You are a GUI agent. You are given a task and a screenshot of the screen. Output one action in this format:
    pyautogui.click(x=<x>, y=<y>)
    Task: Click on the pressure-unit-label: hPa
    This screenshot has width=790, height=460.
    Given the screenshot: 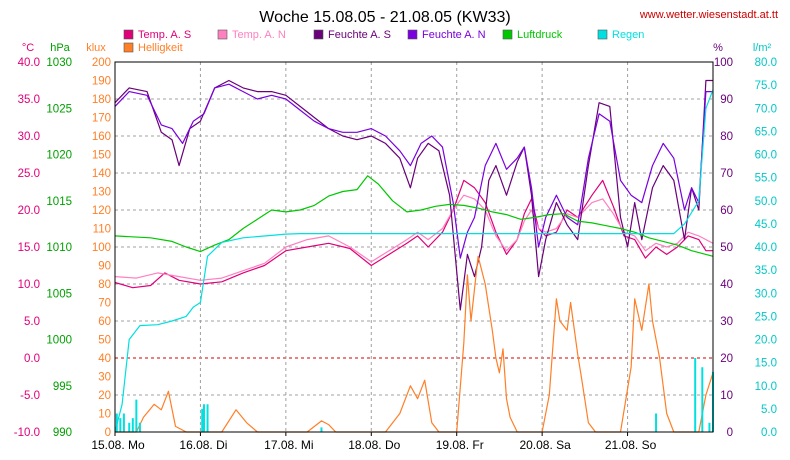 What is the action you would take?
    pyautogui.click(x=60, y=48)
    